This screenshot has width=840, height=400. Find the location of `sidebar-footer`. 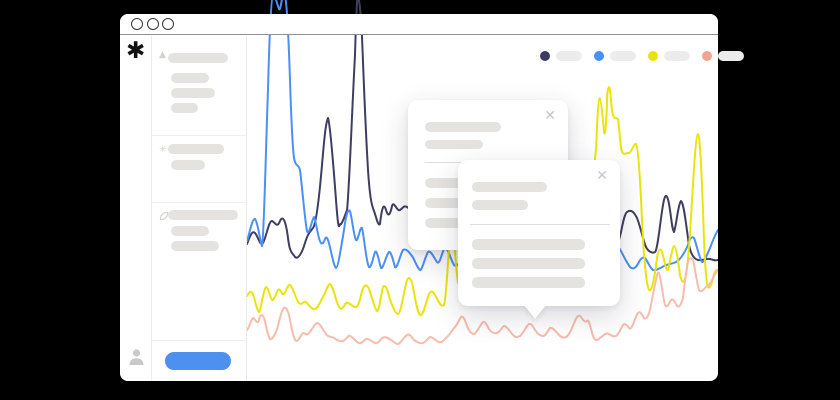

sidebar-footer is located at coordinates (199, 361).